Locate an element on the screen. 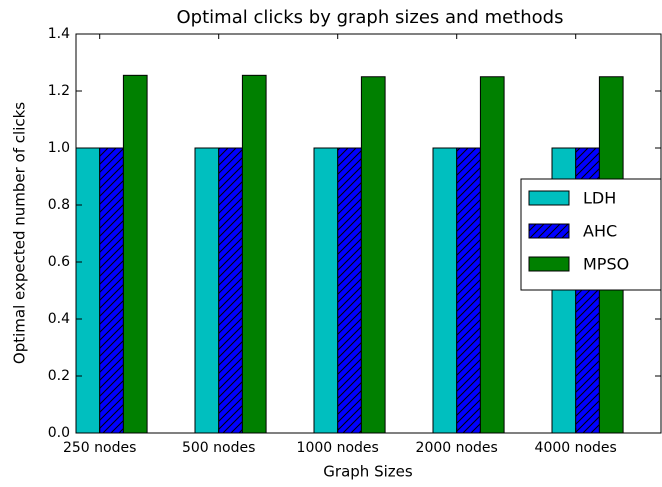 Image resolution: width=662 pixels, height=487 pixels. y-tick-label: 0.6 is located at coordinates (59, 262).